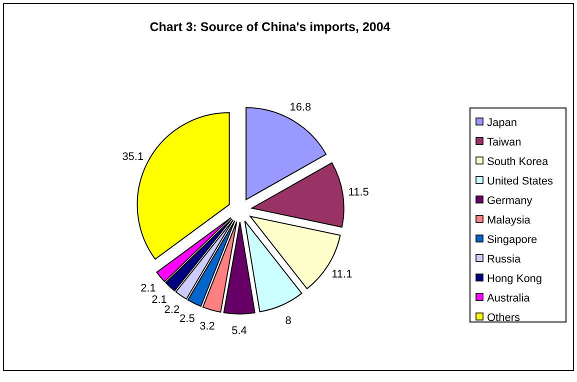 The height and width of the screenshot is (382, 577). I want to click on legend-label: Malaysia, so click(509, 220).